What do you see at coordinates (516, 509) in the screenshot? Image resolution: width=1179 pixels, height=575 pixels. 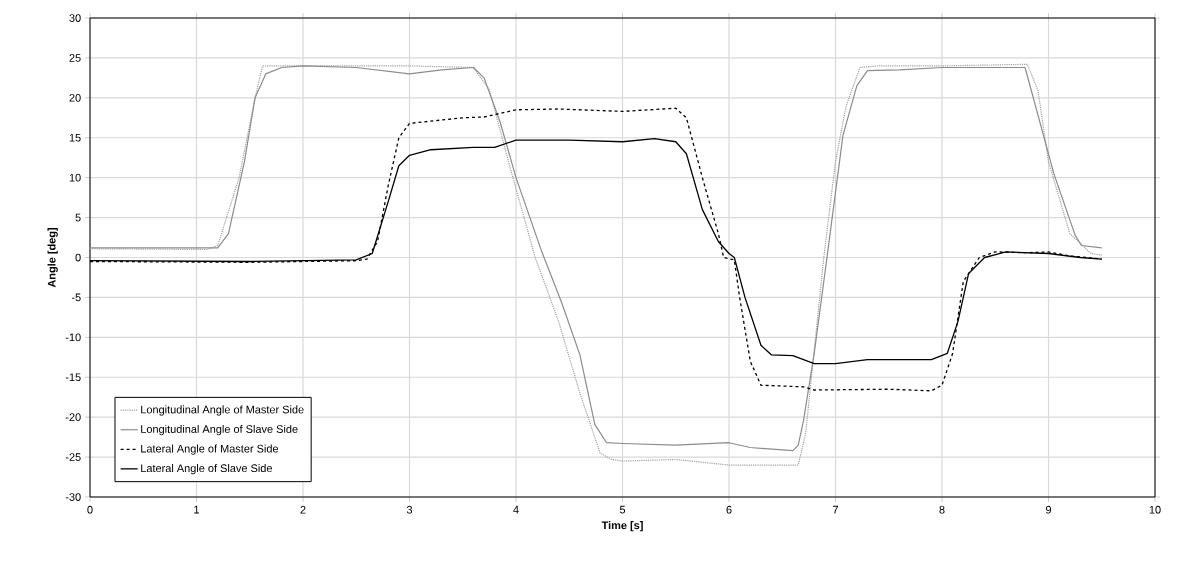 I see `x-tick-label: 4` at bounding box center [516, 509].